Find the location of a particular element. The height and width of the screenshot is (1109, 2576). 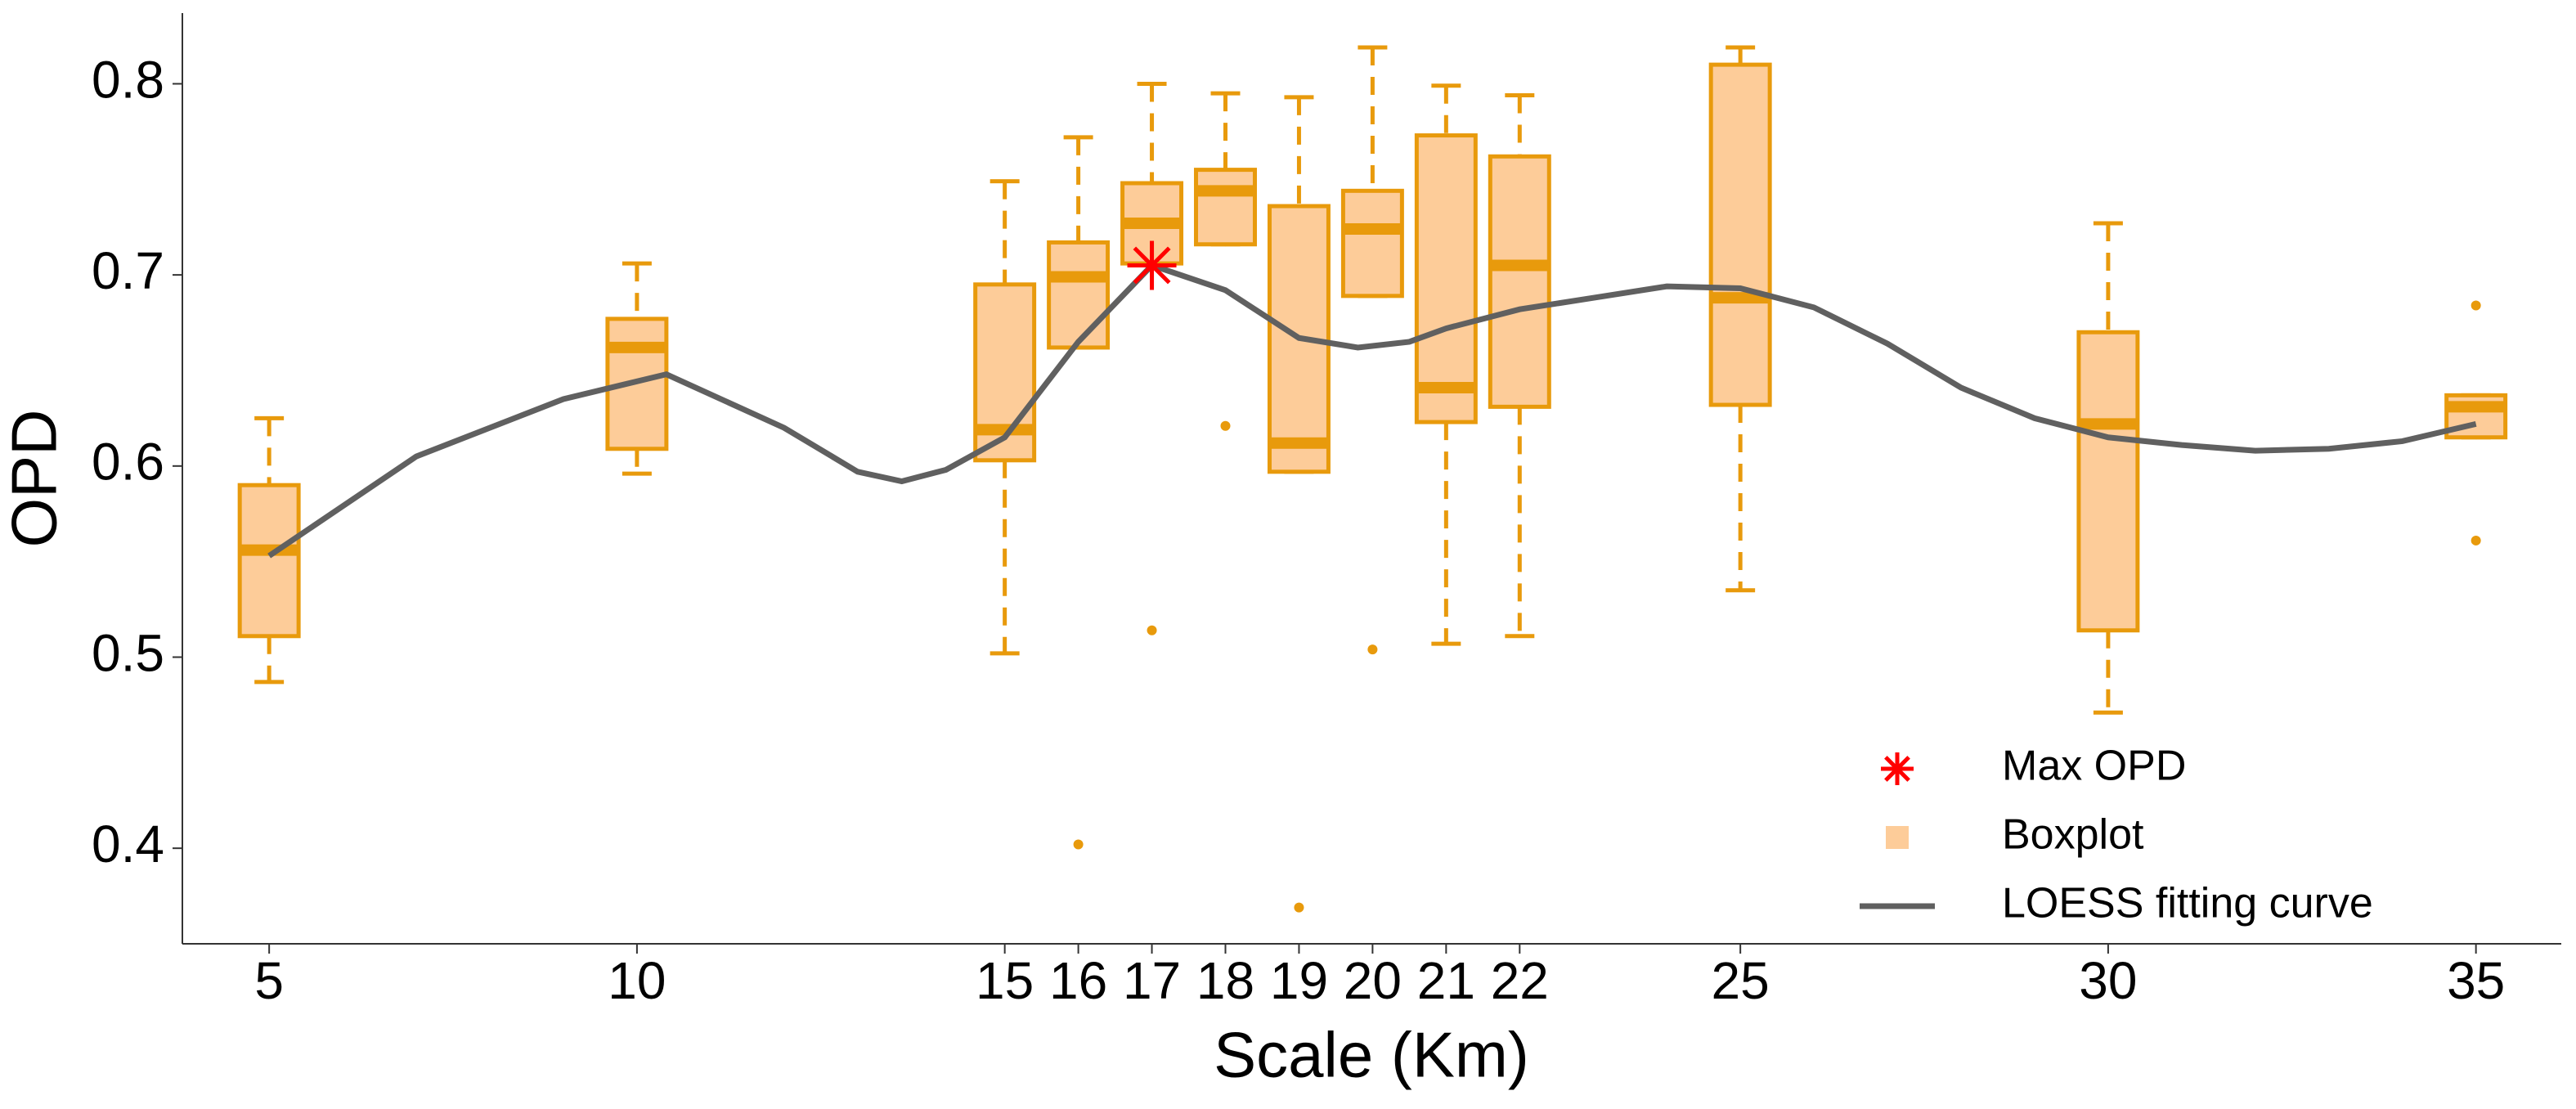

y-tick-label: 0.6 is located at coordinates (128, 462).